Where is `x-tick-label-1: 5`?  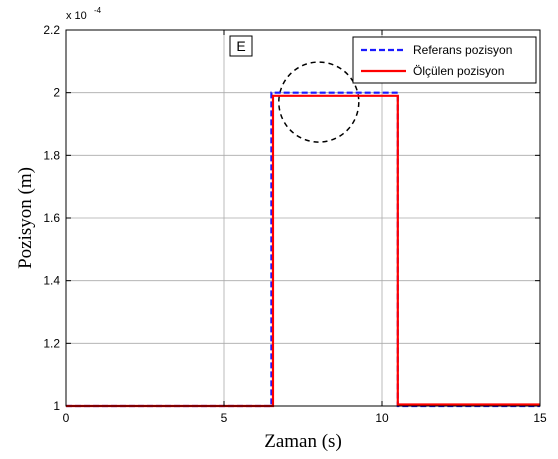
x-tick-label-1: 5 is located at coordinates (224, 418).